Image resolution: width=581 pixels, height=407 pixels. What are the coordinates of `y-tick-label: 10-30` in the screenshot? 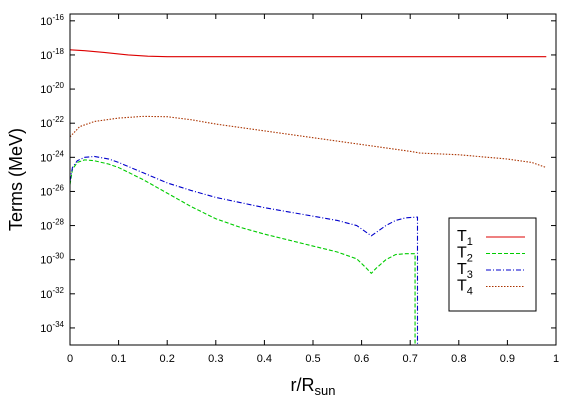 It's located at (52, 259).